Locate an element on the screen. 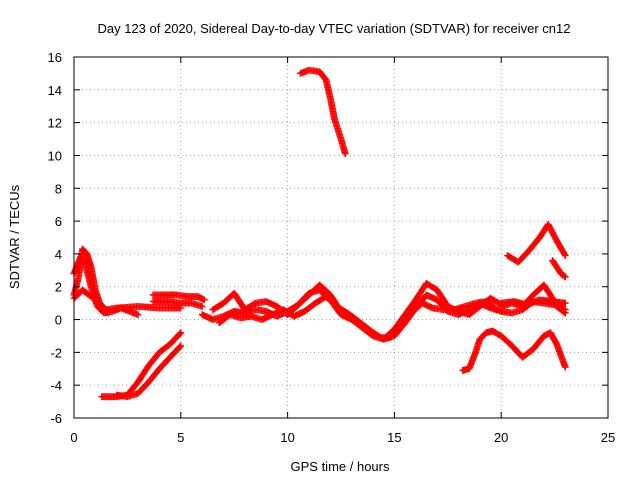 The image size is (640, 480). y-tick-label: -4 is located at coordinates (56, 385).